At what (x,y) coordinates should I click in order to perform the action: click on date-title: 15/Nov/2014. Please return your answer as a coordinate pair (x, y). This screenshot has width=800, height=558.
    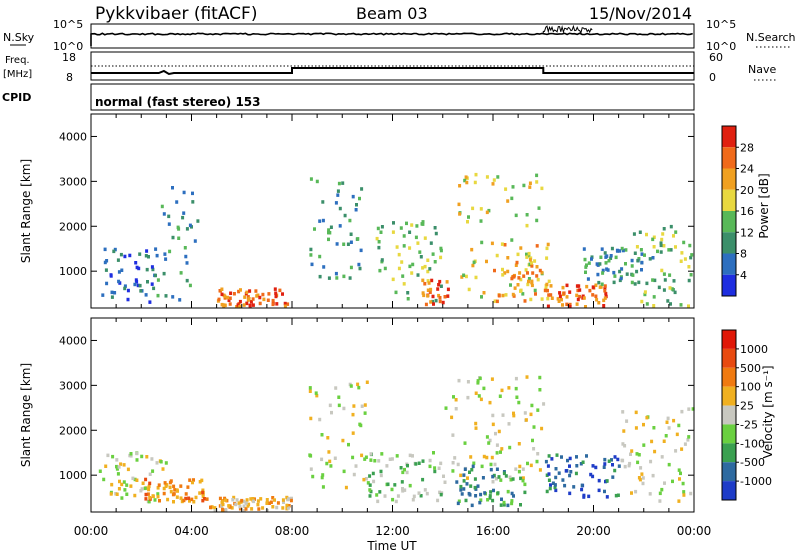
    Looking at the image, I should click on (640, 13).